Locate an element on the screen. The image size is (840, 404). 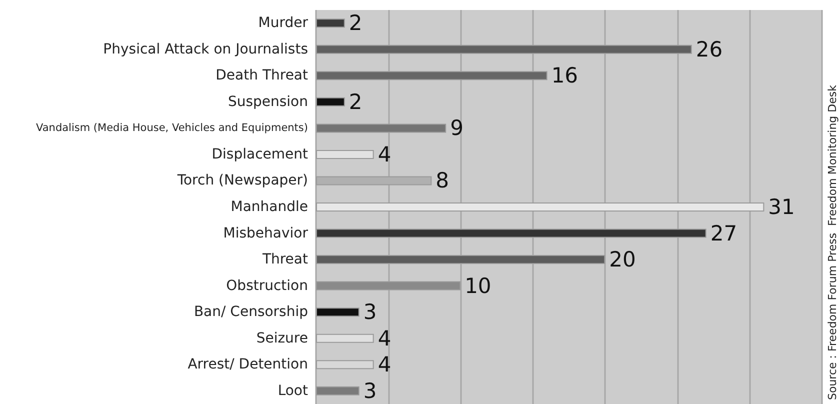
y-tick-label: Obstruction is located at coordinates (267, 286).